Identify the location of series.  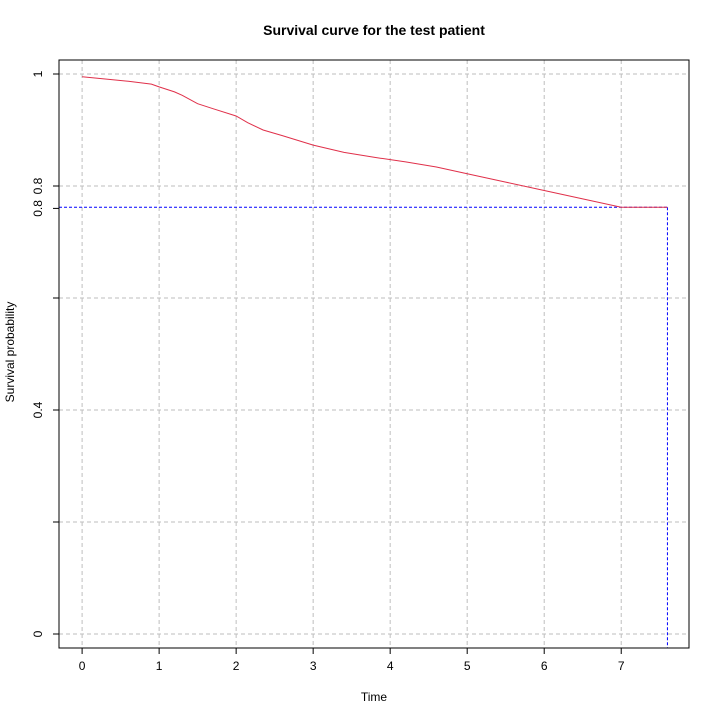
(375, 142).